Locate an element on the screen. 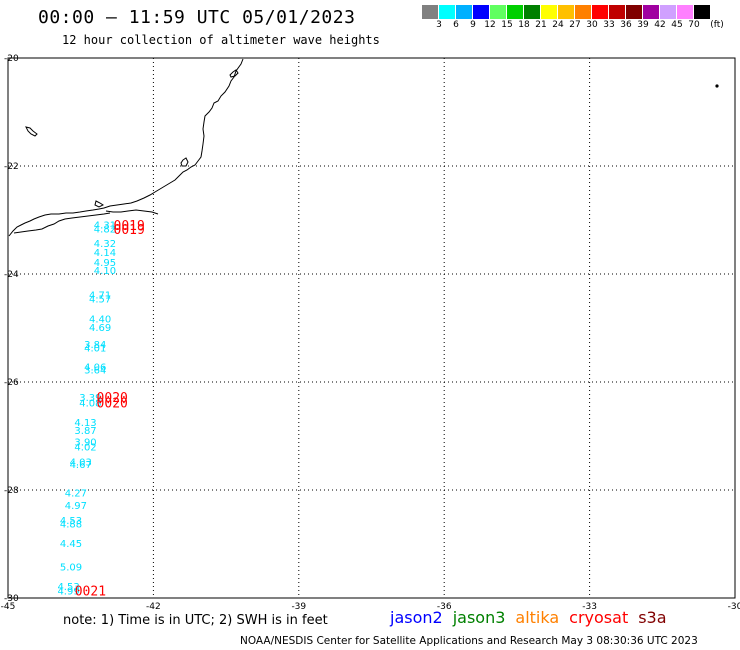 The height and width of the screenshot is (650, 740). colorbar-units: (ft) is located at coordinates (717, 25).